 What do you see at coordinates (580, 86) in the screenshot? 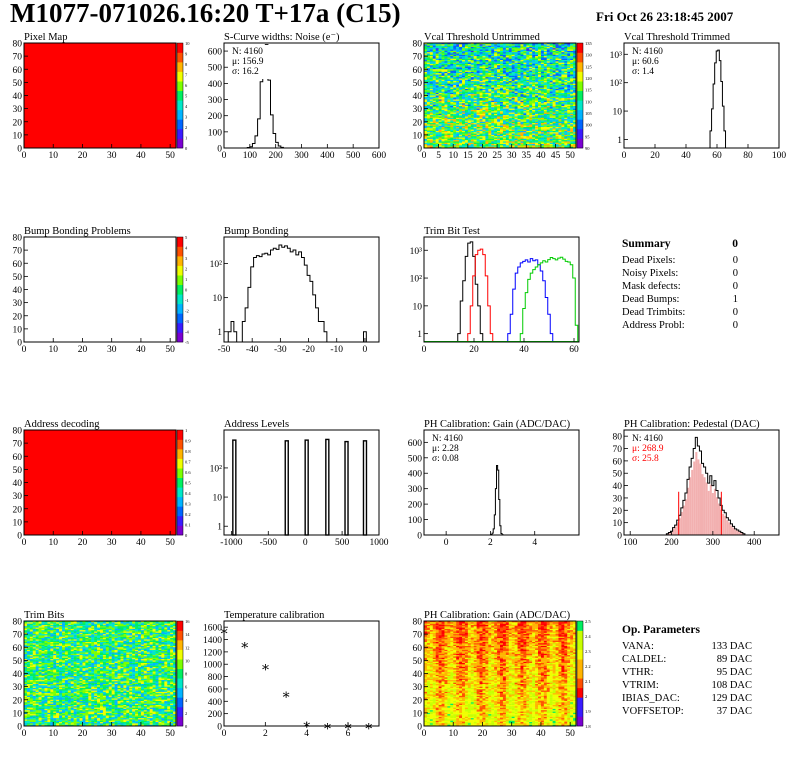
I see `colorbar-segment` at bounding box center [580, 86].